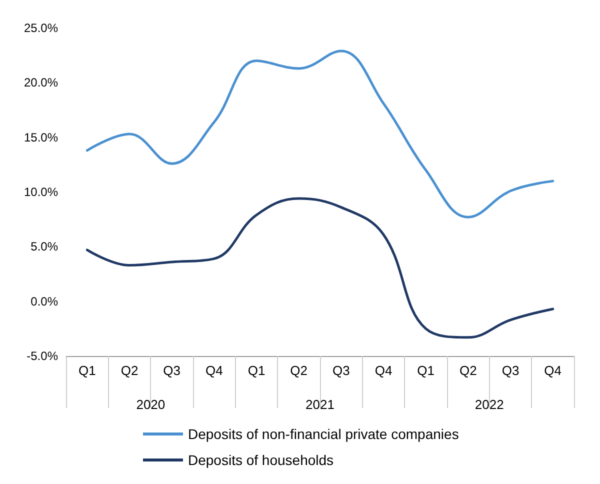  What do you see at coordinates (151, 404) in the screenshot?
I see `text: 2020` at bounding box center [151, 404].